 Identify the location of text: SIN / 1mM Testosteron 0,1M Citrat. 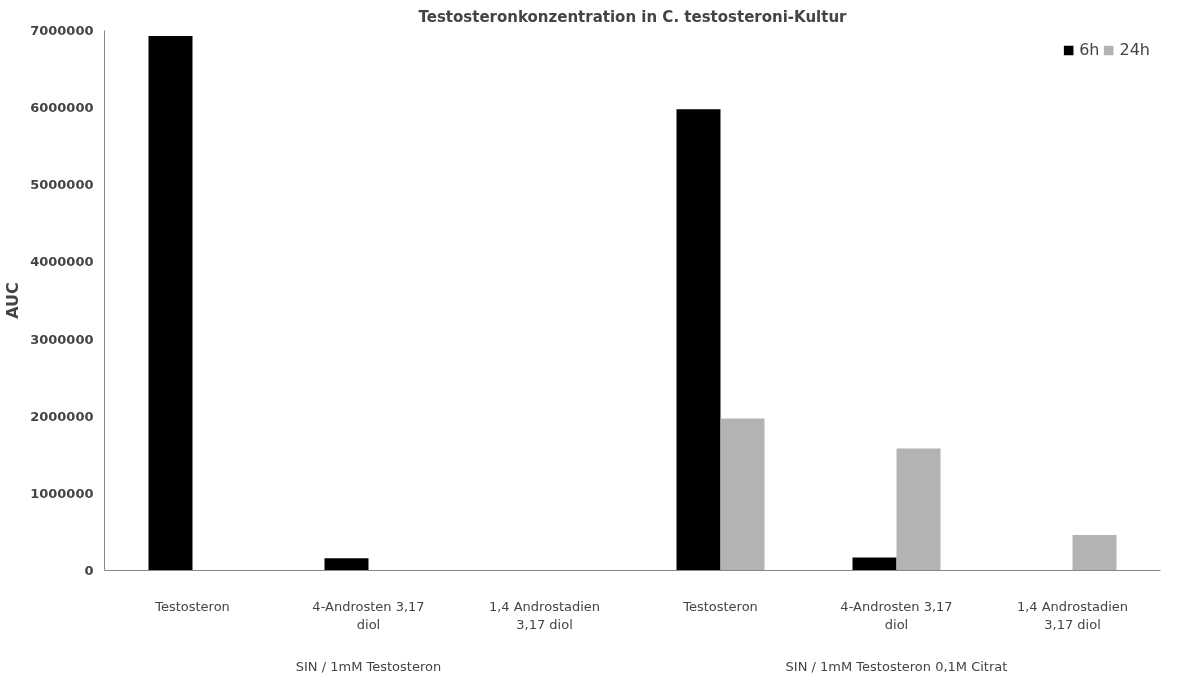
(896, 666).